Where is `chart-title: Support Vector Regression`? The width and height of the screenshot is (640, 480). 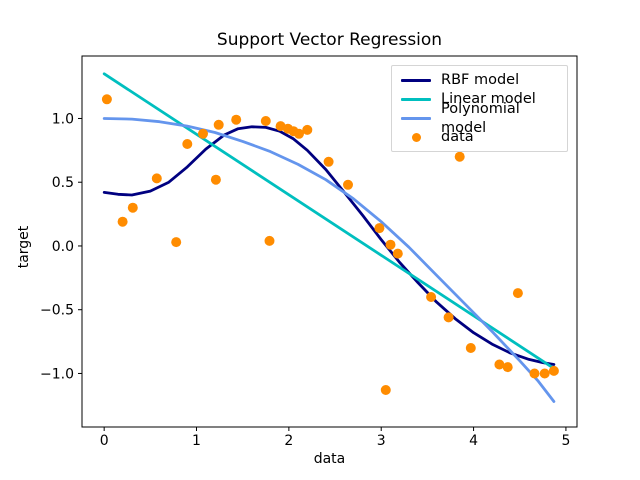
chart-title: Support Vector Regression is located at coordinates (329, 40).